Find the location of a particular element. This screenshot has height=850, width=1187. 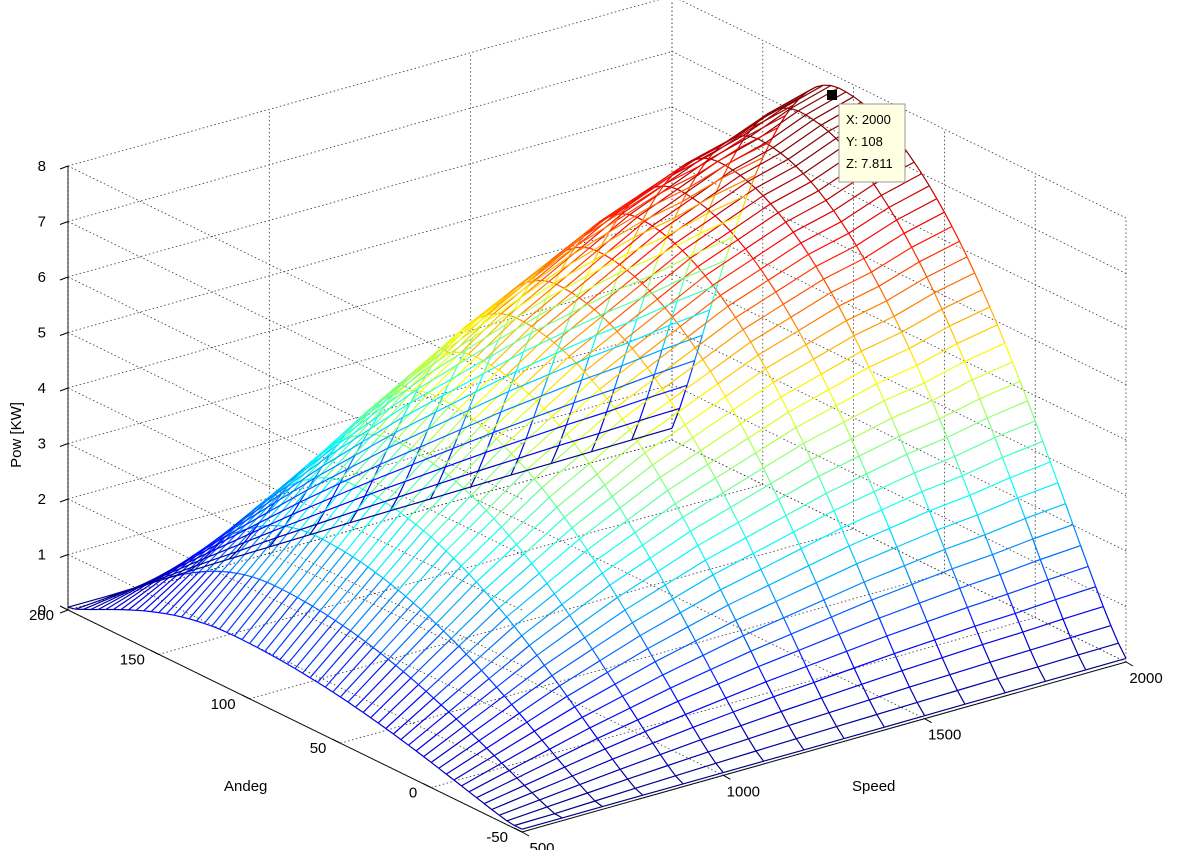

datatip-marker is located at coordinates (832, 95).